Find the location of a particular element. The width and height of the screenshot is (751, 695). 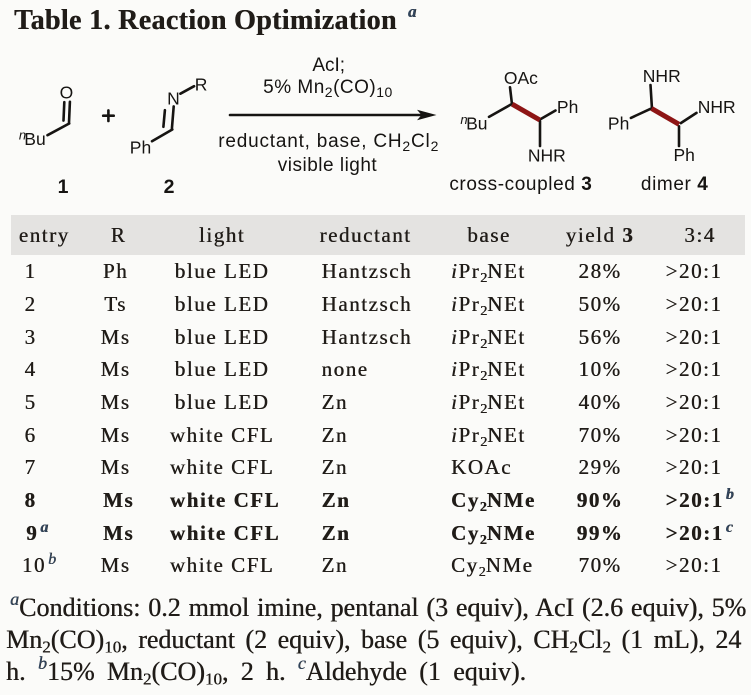

svg-text: O is located at coordinates (67, 93).